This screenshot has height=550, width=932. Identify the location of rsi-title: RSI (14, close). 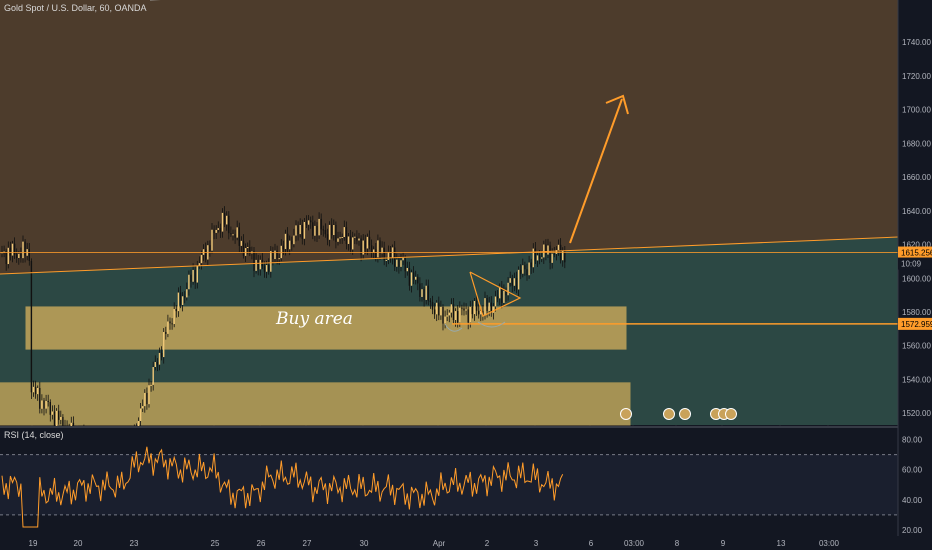
(34, 435).